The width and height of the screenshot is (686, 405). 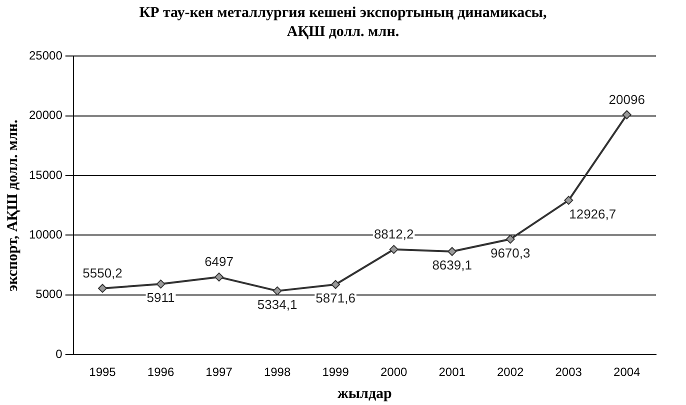 I want to click on x-tick-label: 2003, so click(x=568, y=372).